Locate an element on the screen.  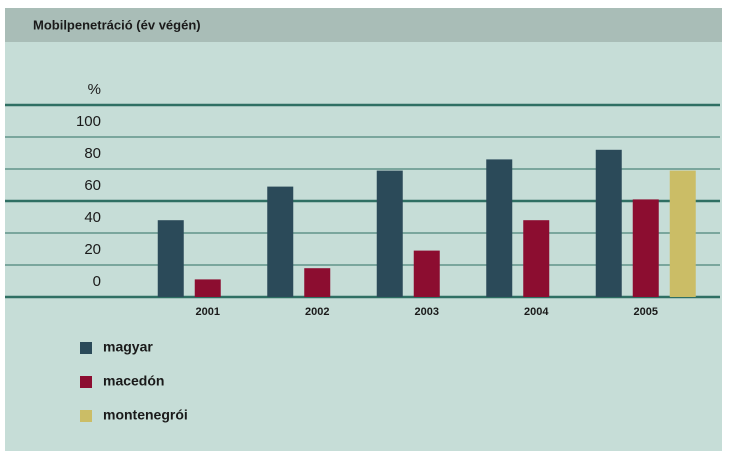
y-tick-label: 20 is located at coordinates (92, 249).